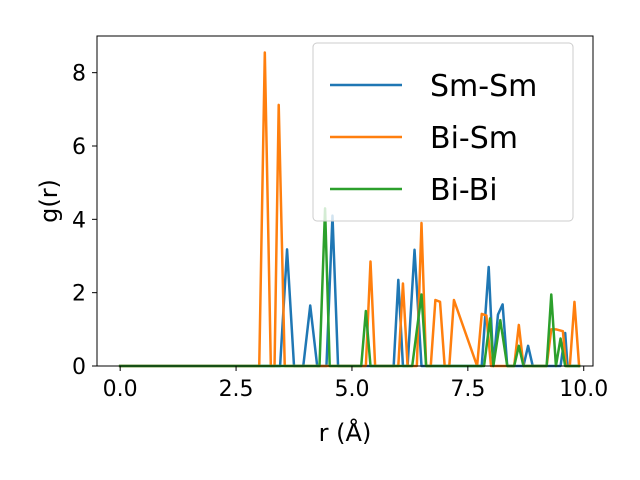 Image resolution: width=640 pixels, height=480 pixels. What do you see at coordinates (49, 201) in the screenshot?
I see `y-axis-label: g(r)` at bounding box center [49, 201].